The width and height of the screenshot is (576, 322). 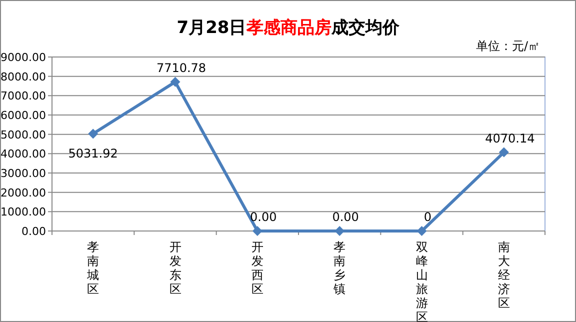 I want to click on x-tick-label: 开发西区, so click(x=257, y=268).